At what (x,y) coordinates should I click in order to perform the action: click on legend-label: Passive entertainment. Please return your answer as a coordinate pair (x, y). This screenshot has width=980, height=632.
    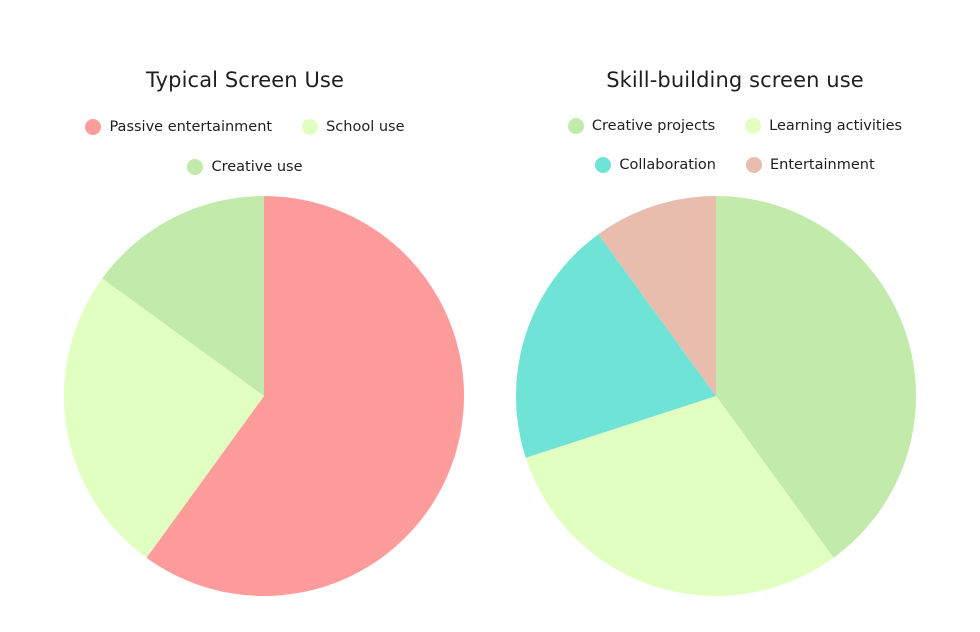
    Looking at the image, I should click on (191, 127).